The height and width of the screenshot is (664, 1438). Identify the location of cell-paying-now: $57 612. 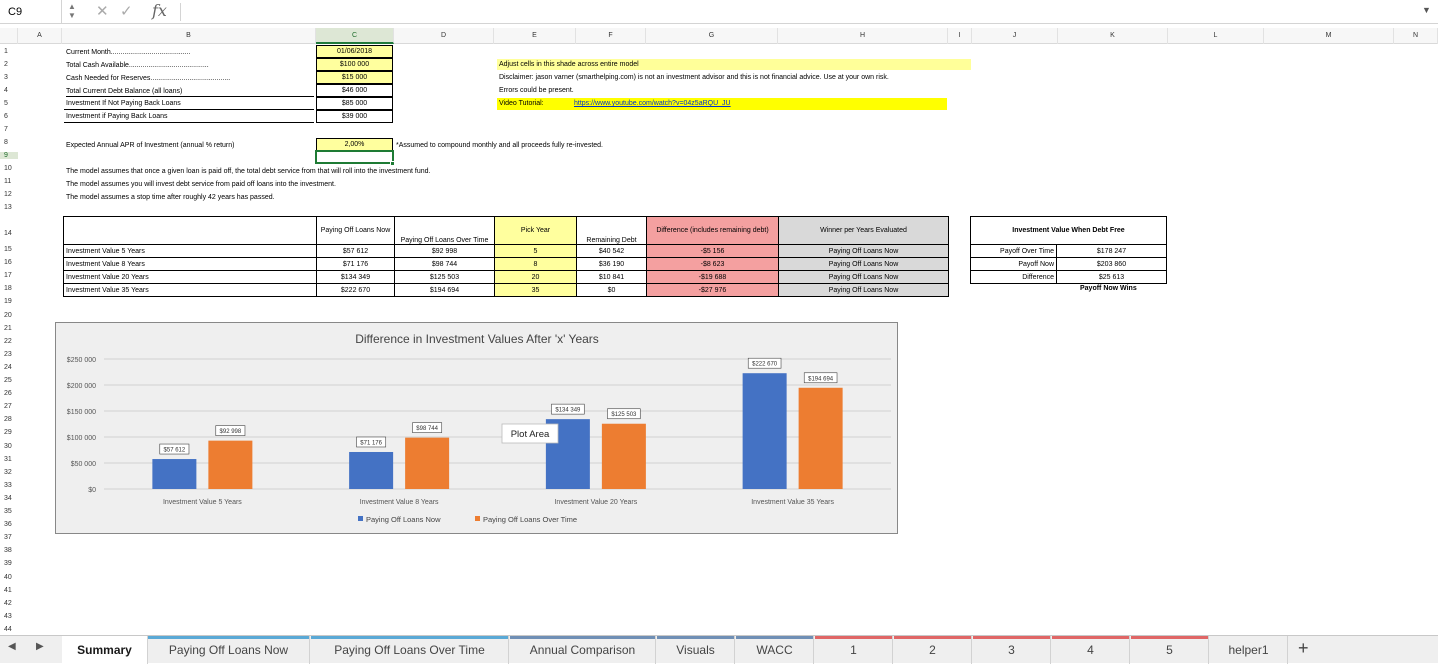
(355, 251).